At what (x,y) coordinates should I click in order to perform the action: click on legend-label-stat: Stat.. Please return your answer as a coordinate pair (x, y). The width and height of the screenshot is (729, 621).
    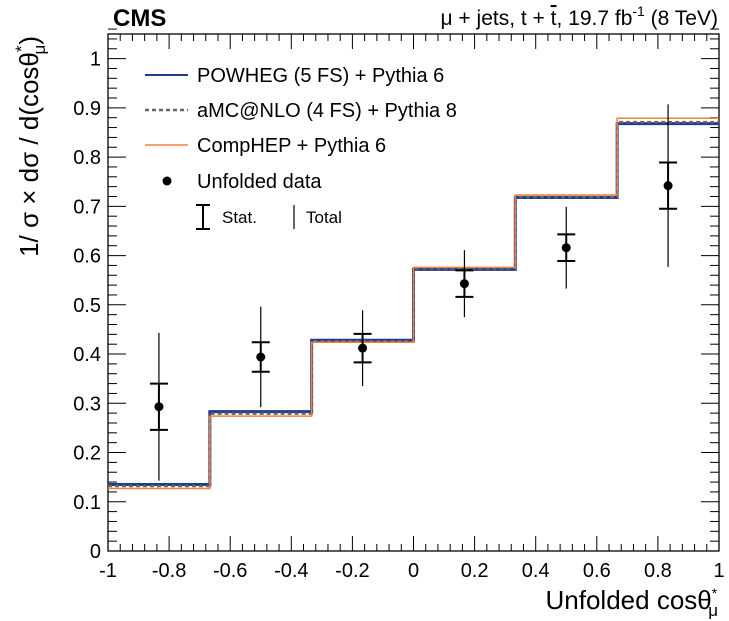
    Looking at the image, I should click on (239, 217).